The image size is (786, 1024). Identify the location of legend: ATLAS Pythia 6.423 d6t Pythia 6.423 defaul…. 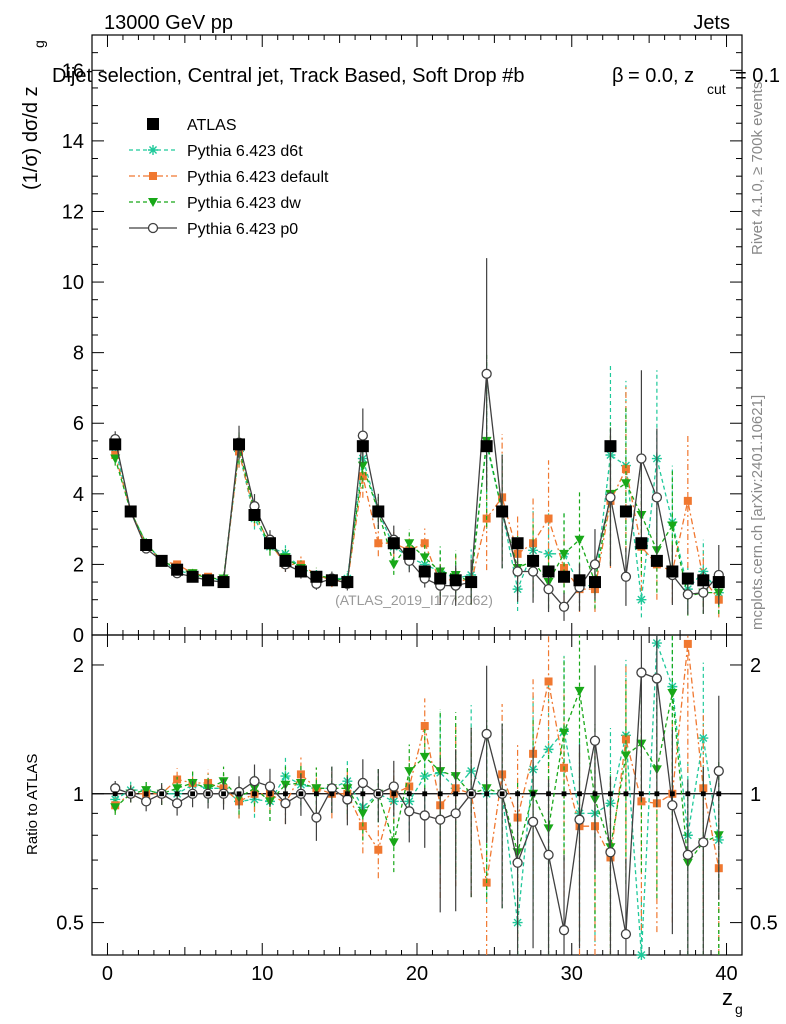
(229, 177).